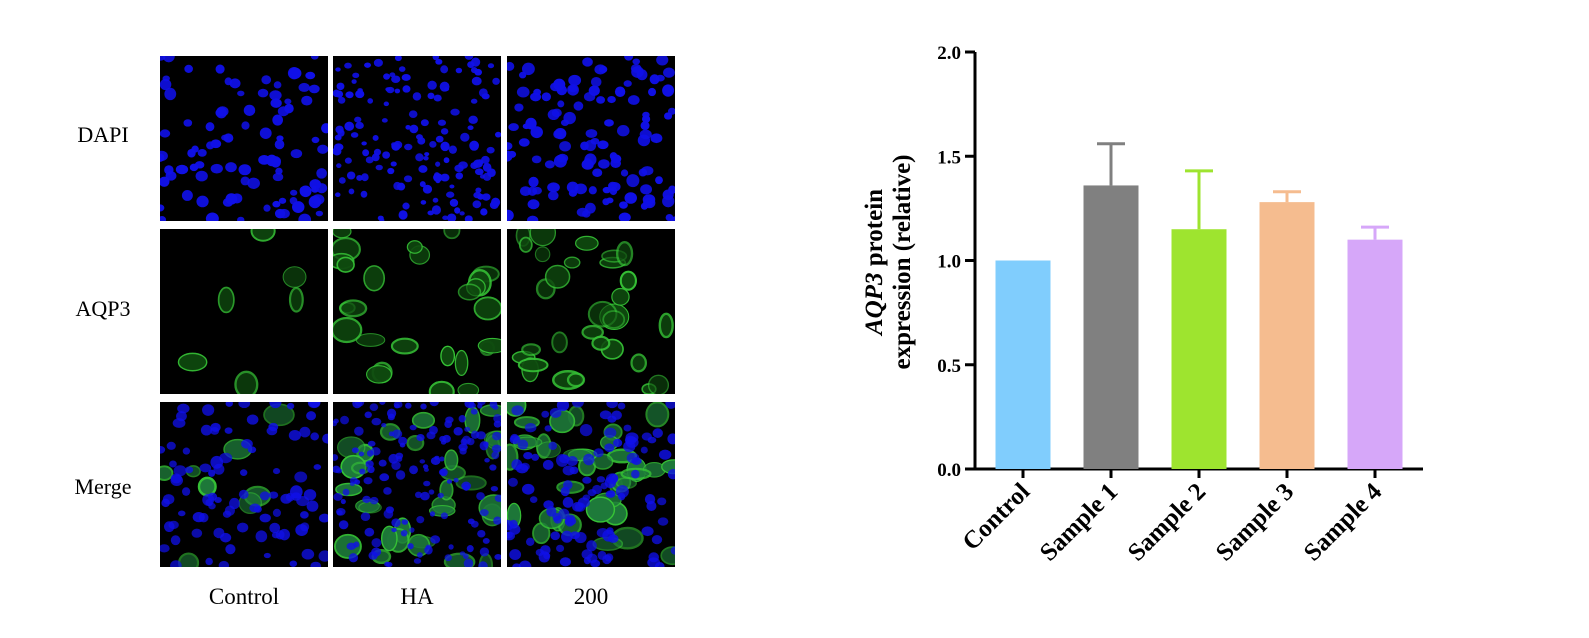 The width and height of the screenshot is (1589, 638). I want to click on y-tick-label: 1.0, so click(949, 262).